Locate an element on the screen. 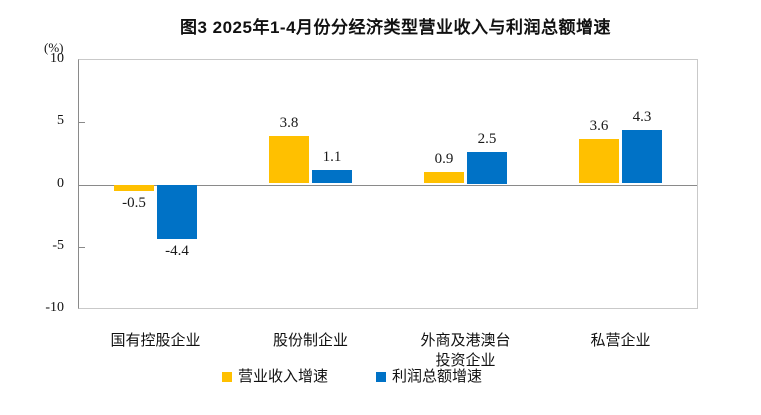  legend-item: 利润总额增速 is located at coordinates (429, 377).